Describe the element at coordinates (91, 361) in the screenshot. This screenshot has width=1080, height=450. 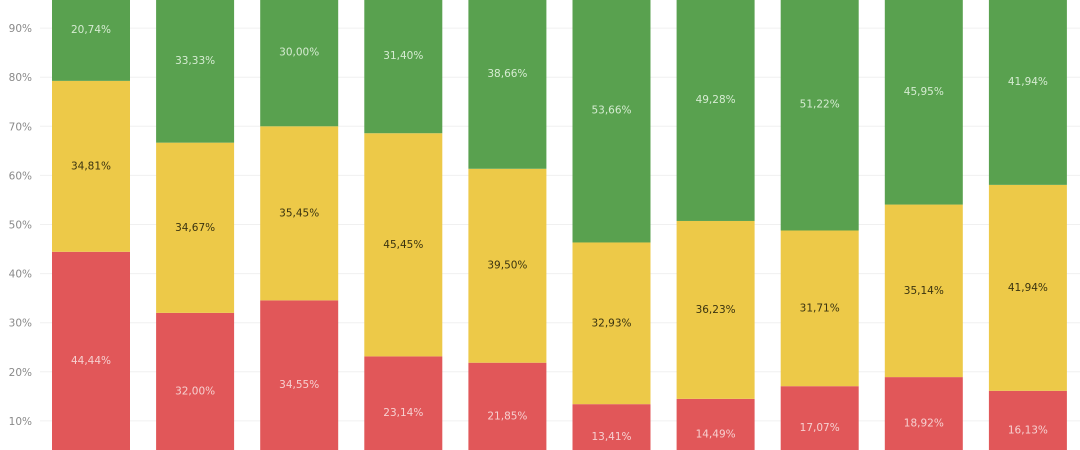
I see `data-label: 44,44%` at that location.